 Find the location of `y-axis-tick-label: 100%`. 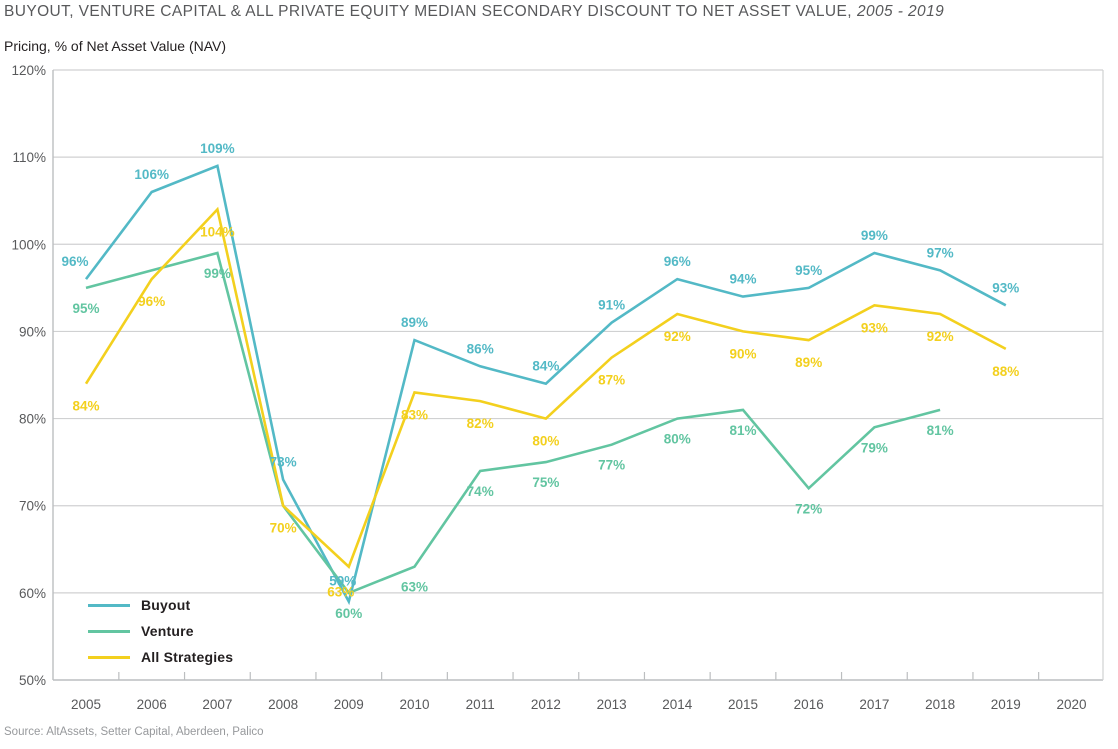

y-axis-tick-label: 100% is located at coordinates (28, 244).